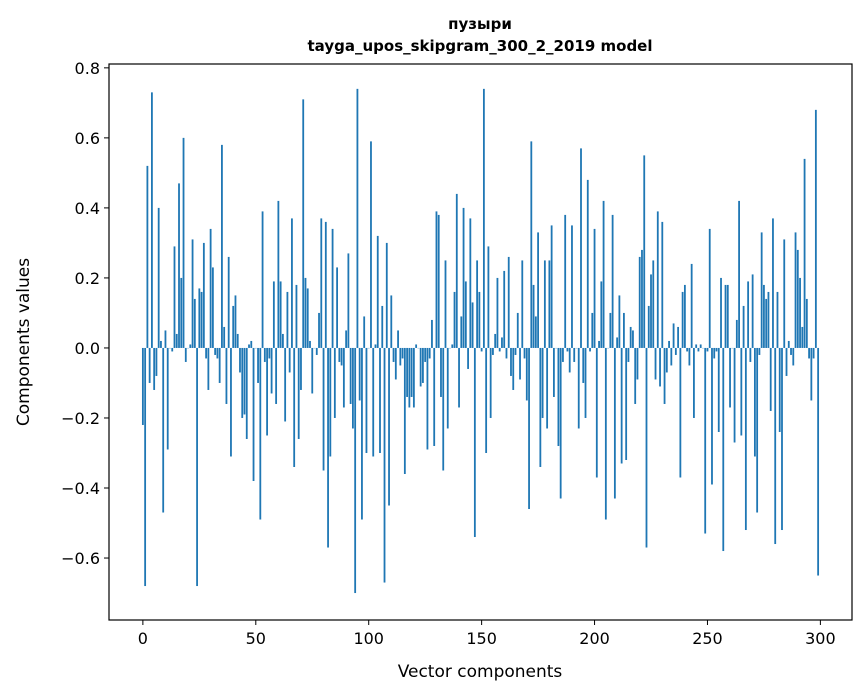  I want to click on x-tick-label: 100, so click(368, 638).